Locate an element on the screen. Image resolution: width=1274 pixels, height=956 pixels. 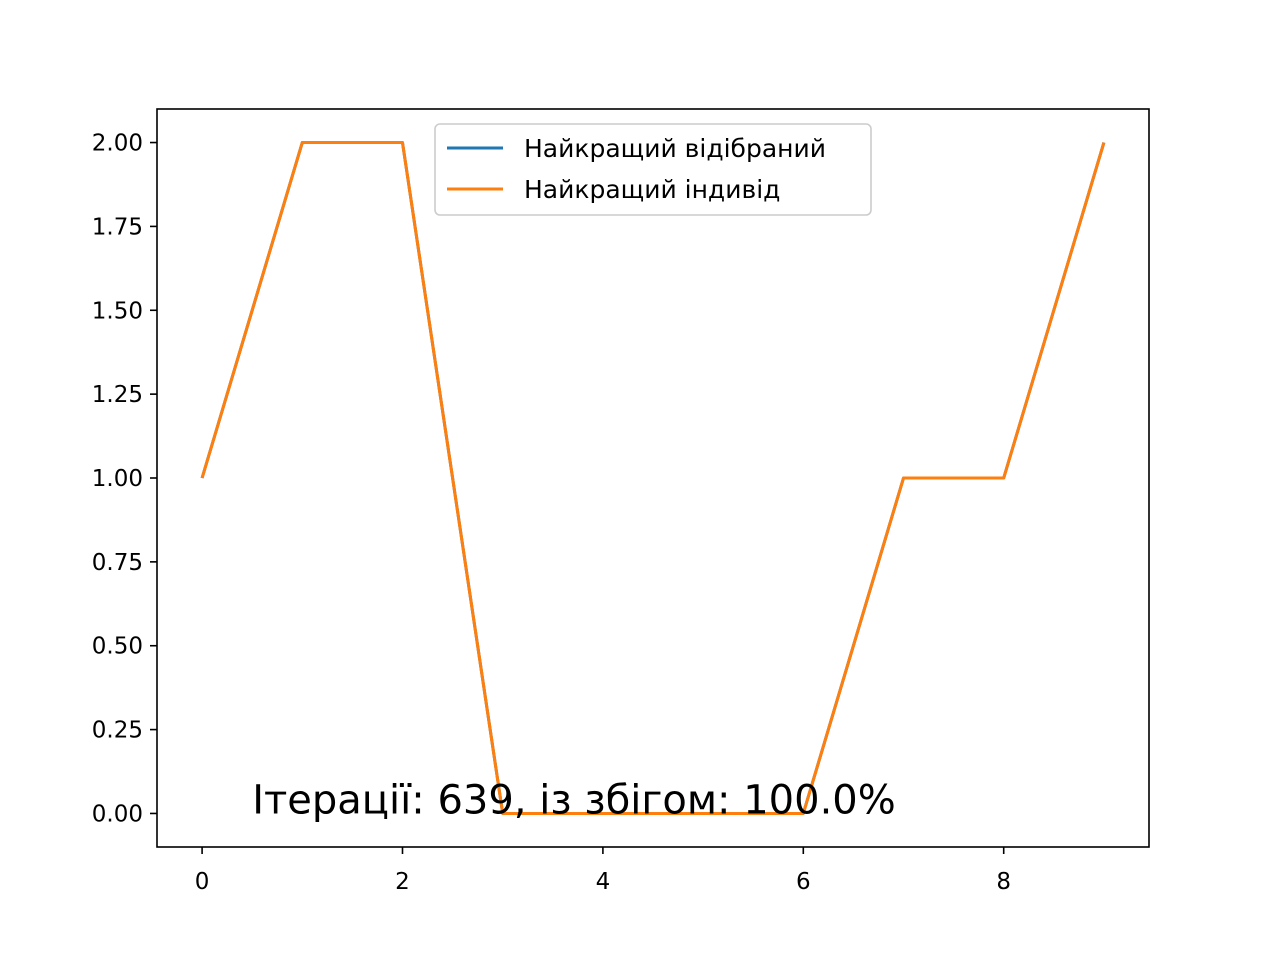
legend-label-0: Найкращий відібраний is located at coordinates (675, 148).